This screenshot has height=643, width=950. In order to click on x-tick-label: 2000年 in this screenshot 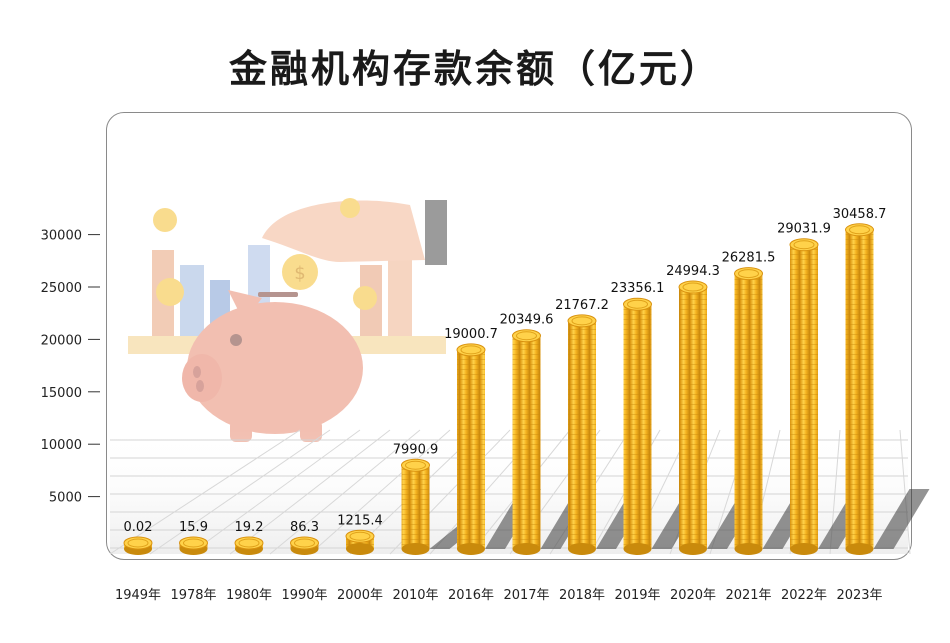, I will do `click(360, 595)`.